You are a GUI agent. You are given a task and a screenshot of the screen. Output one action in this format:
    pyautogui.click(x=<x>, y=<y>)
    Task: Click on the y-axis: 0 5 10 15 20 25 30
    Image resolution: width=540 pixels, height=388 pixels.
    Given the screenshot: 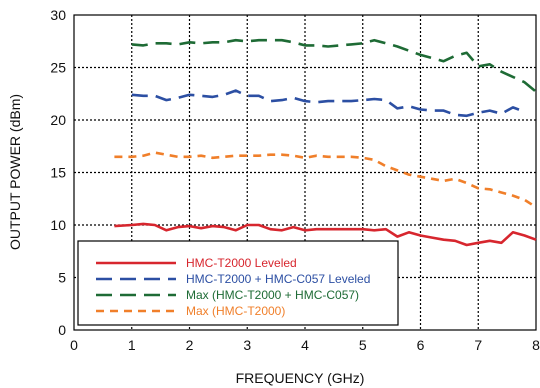 What is the action you would take?
    pyautogui.click(x=58, y=172)
    